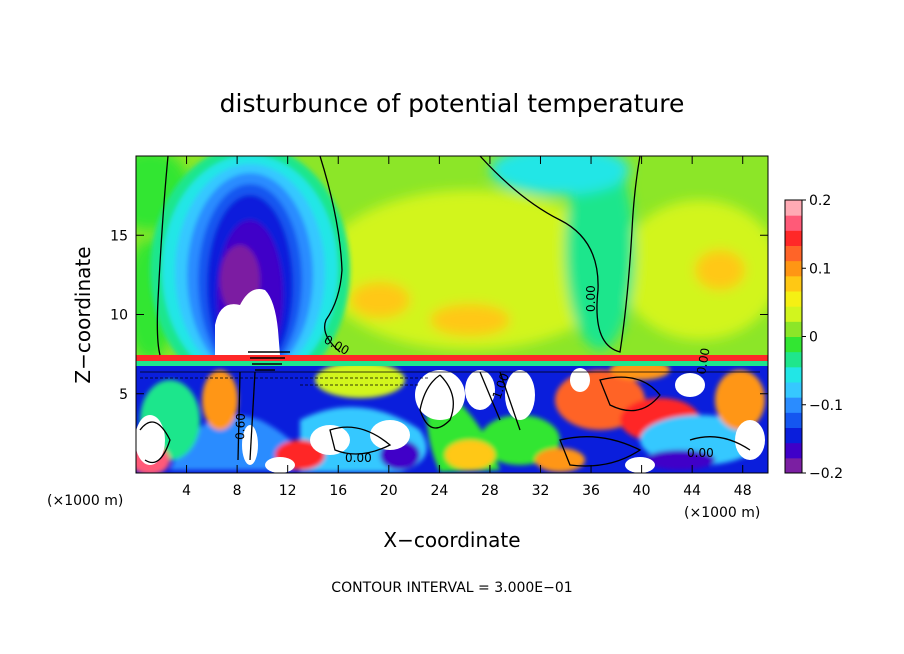 The width and height of the screenshot is (904, 654). Describe the element at coordinates (826, 474) in the screenshot. I see `colorbar-tick-label: −0.2` at that location.